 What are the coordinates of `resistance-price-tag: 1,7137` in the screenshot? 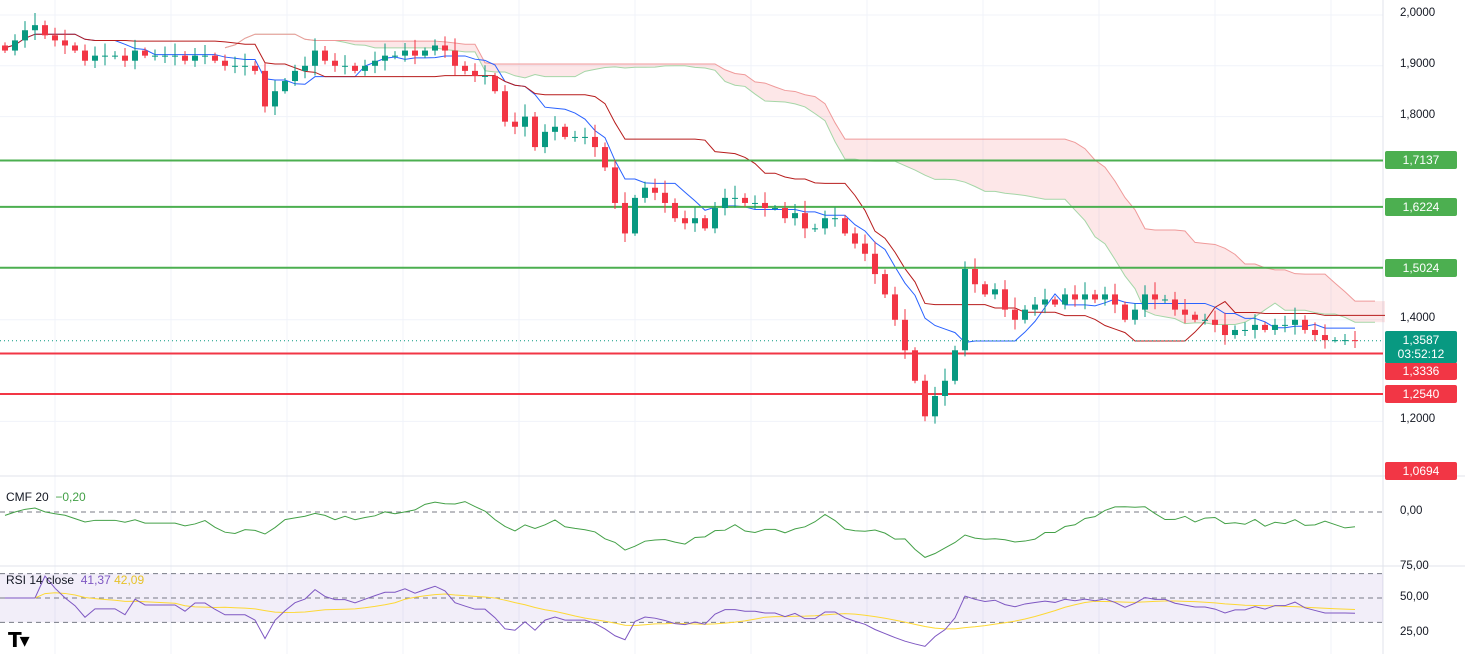 It's located at (1421, 160).